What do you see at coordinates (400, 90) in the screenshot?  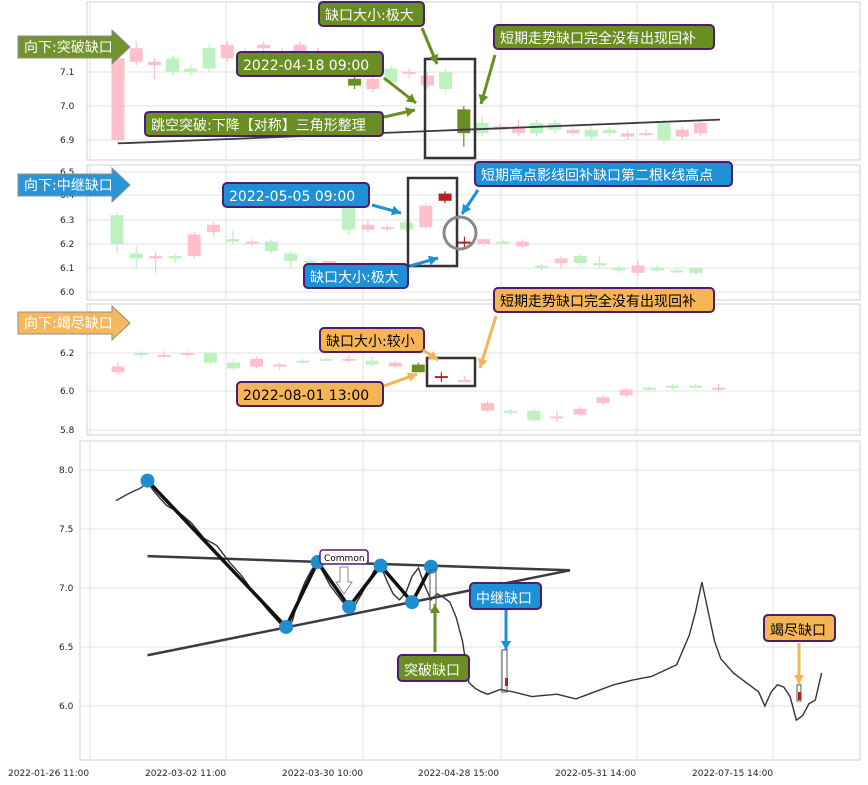 I see `gap-time-arrow` at bounding box center [400, 90].